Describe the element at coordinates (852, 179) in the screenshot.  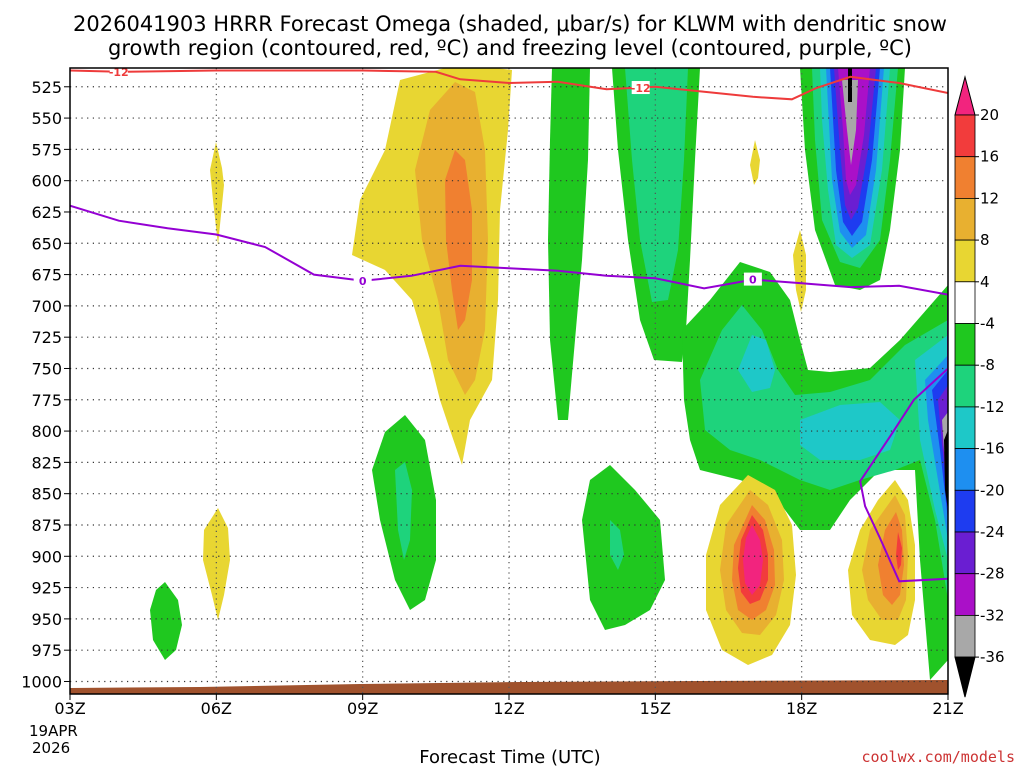
I see `omega-region-19z-column` at that location.